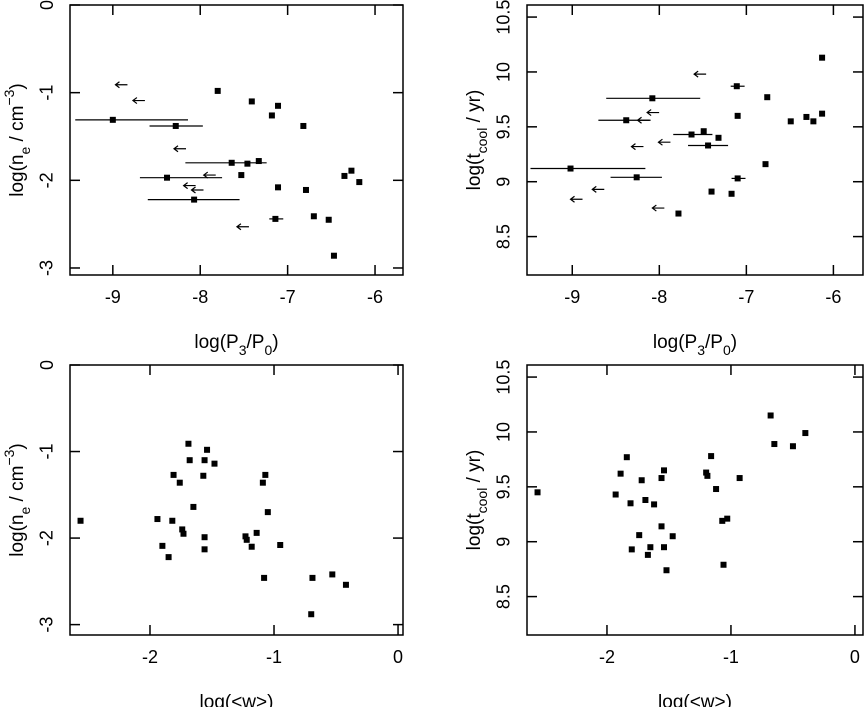  What do you see at coordinates (47, 268) in the screenshot?
I see `y-tick-label: -3` at bounding box center [47, 268].